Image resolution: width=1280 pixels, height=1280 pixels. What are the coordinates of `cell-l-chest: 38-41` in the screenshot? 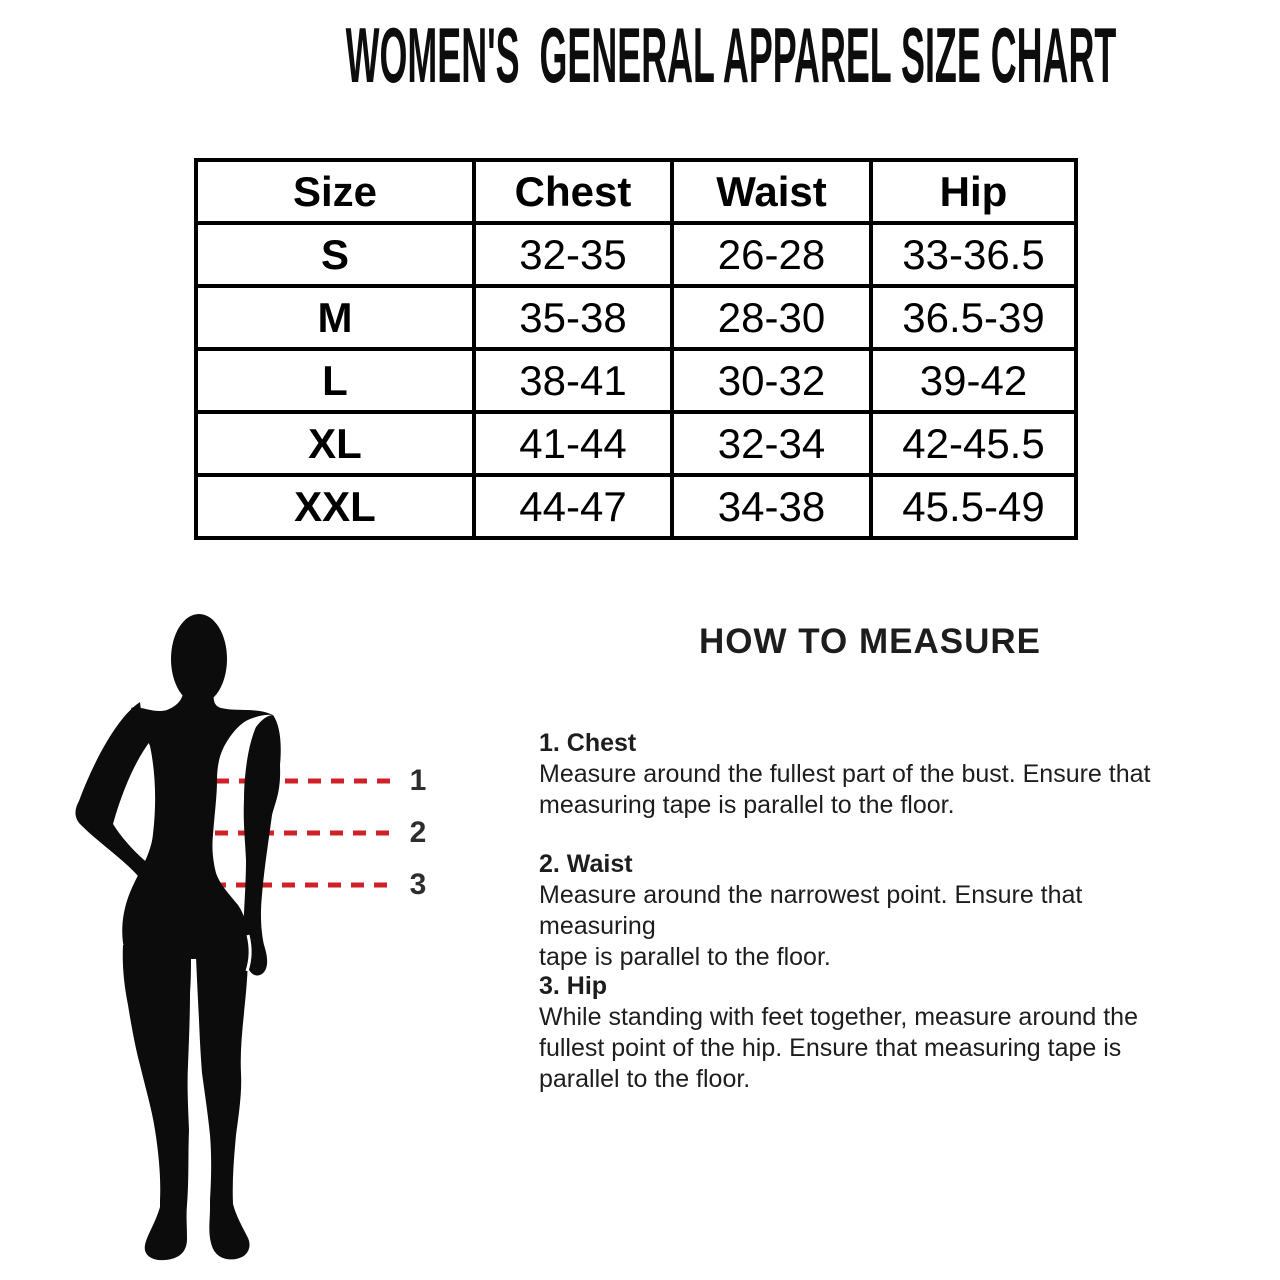 It's located at (573, 380).